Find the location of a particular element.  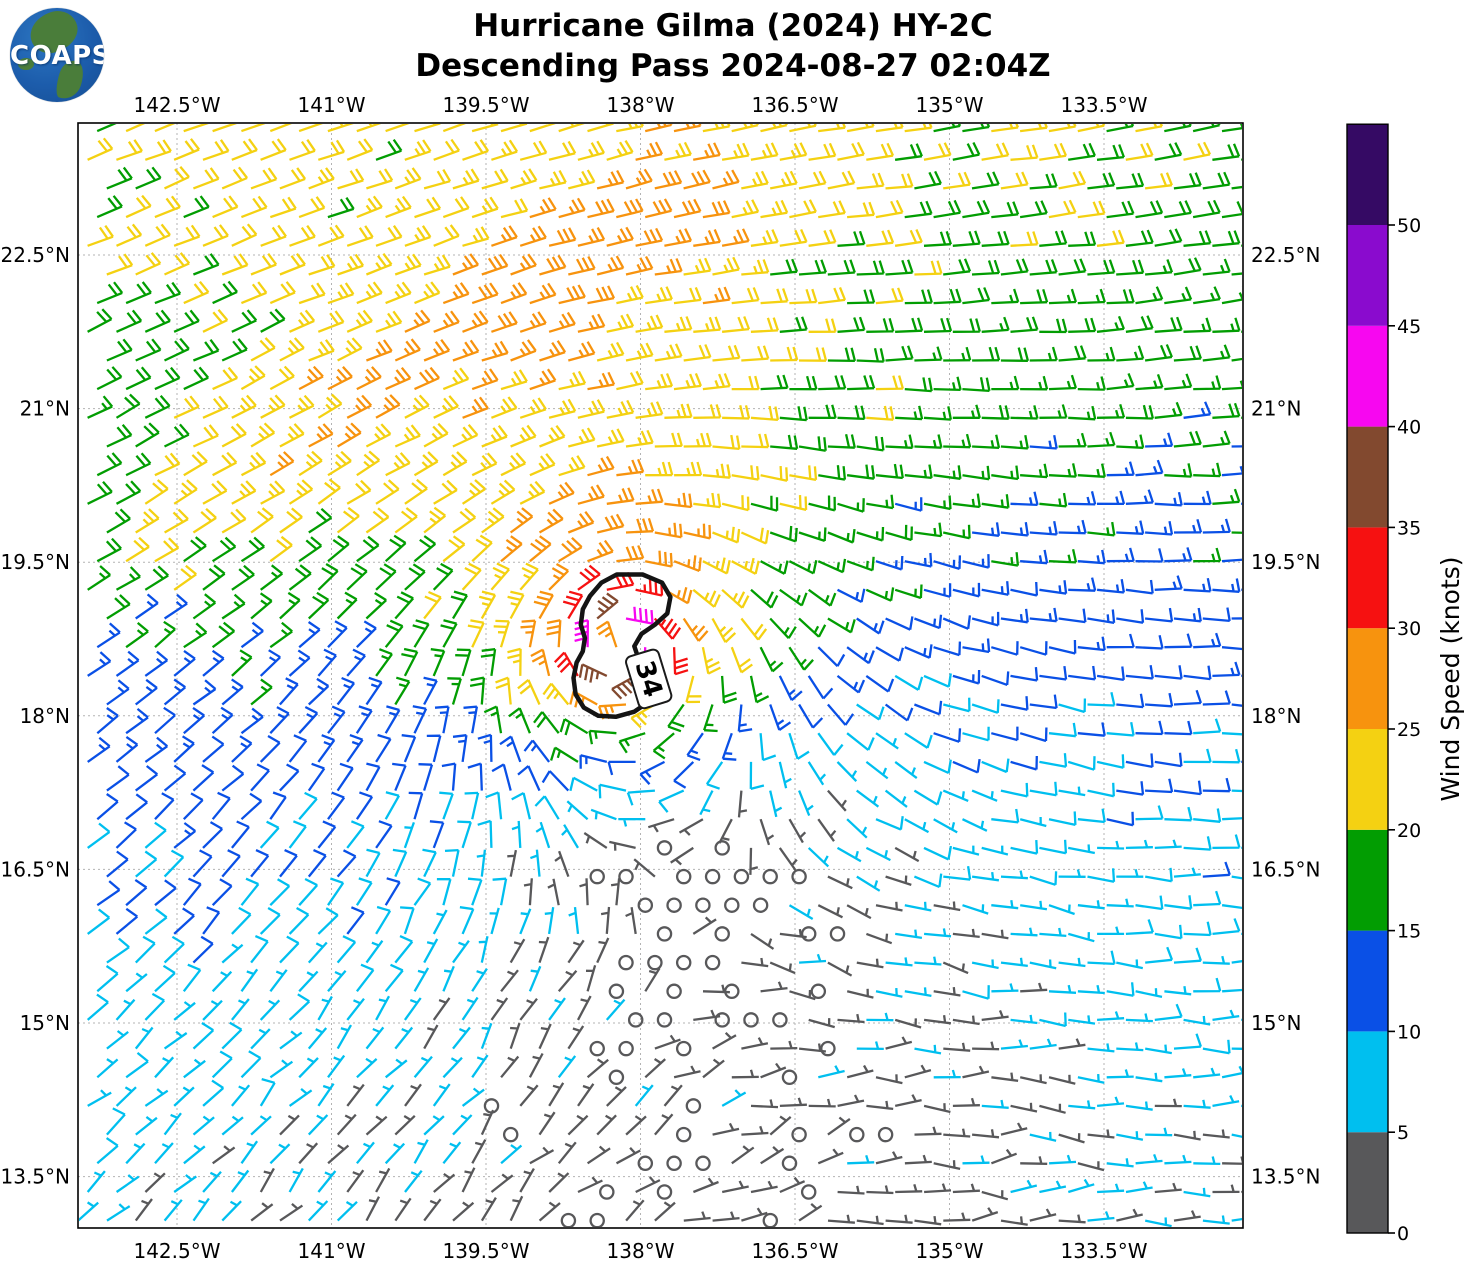

lat-tick-label-right: 19.5°N is located at coordinates (1286, 562).